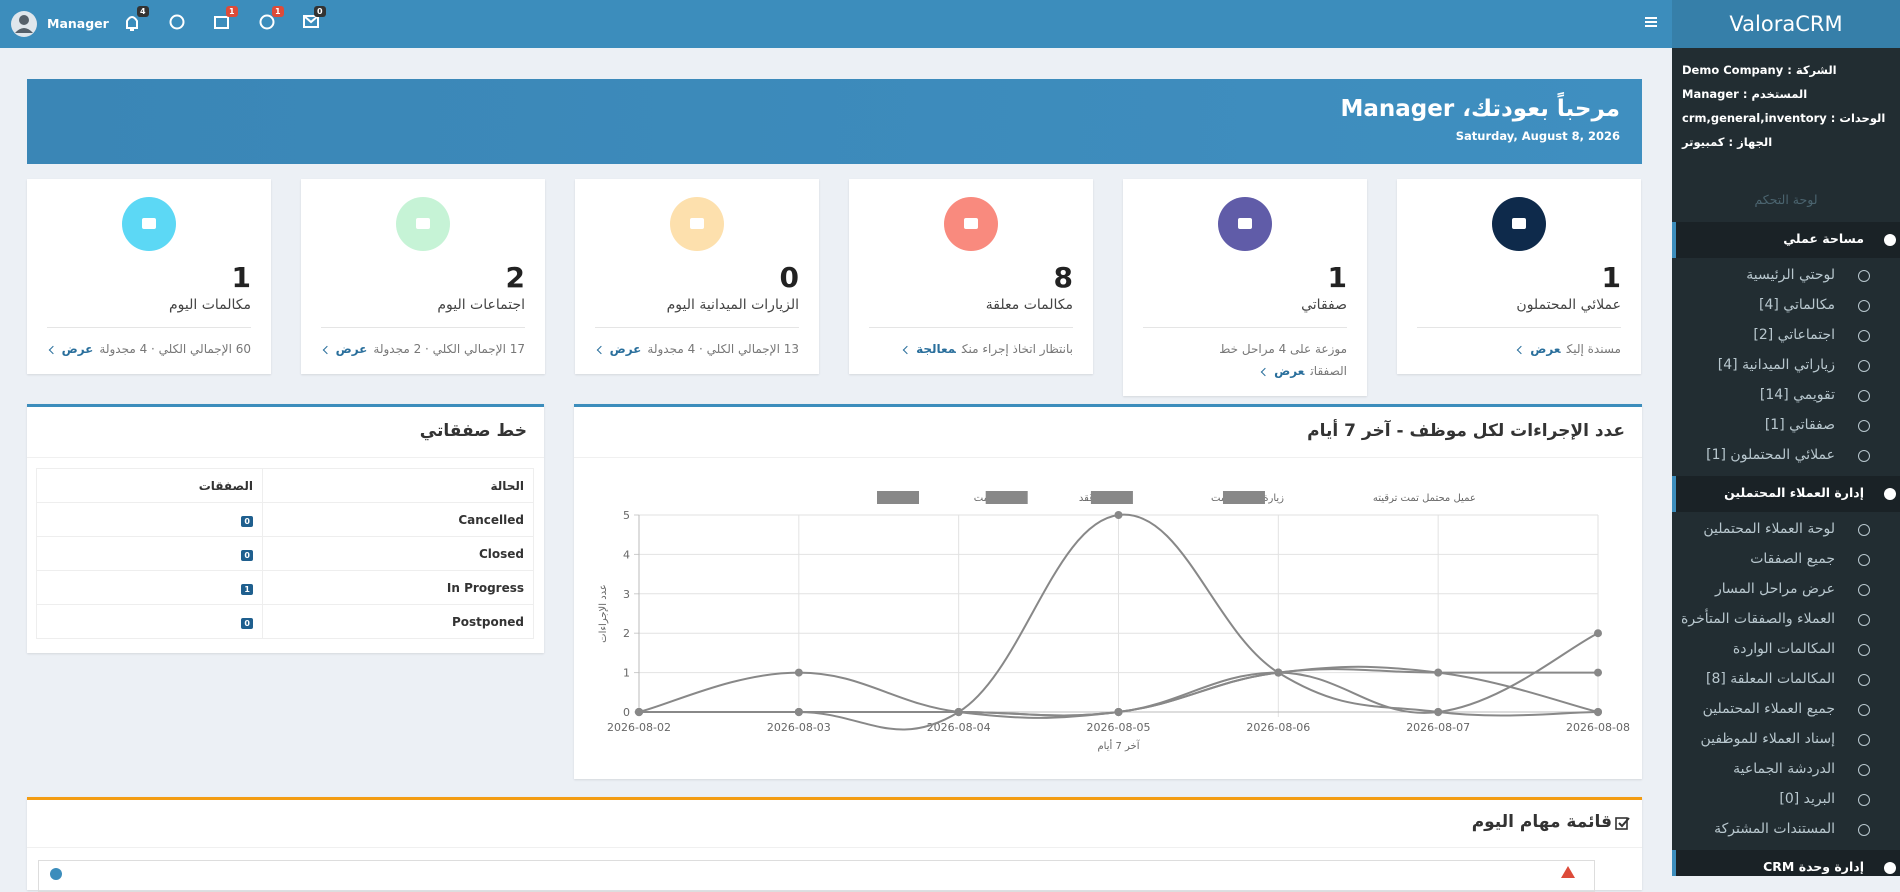 The width and height of the screenshot is (1900, 892). Describe the element at coordinates (398, 485) in the screenshot. I see `table-header: الحالة` at that location.